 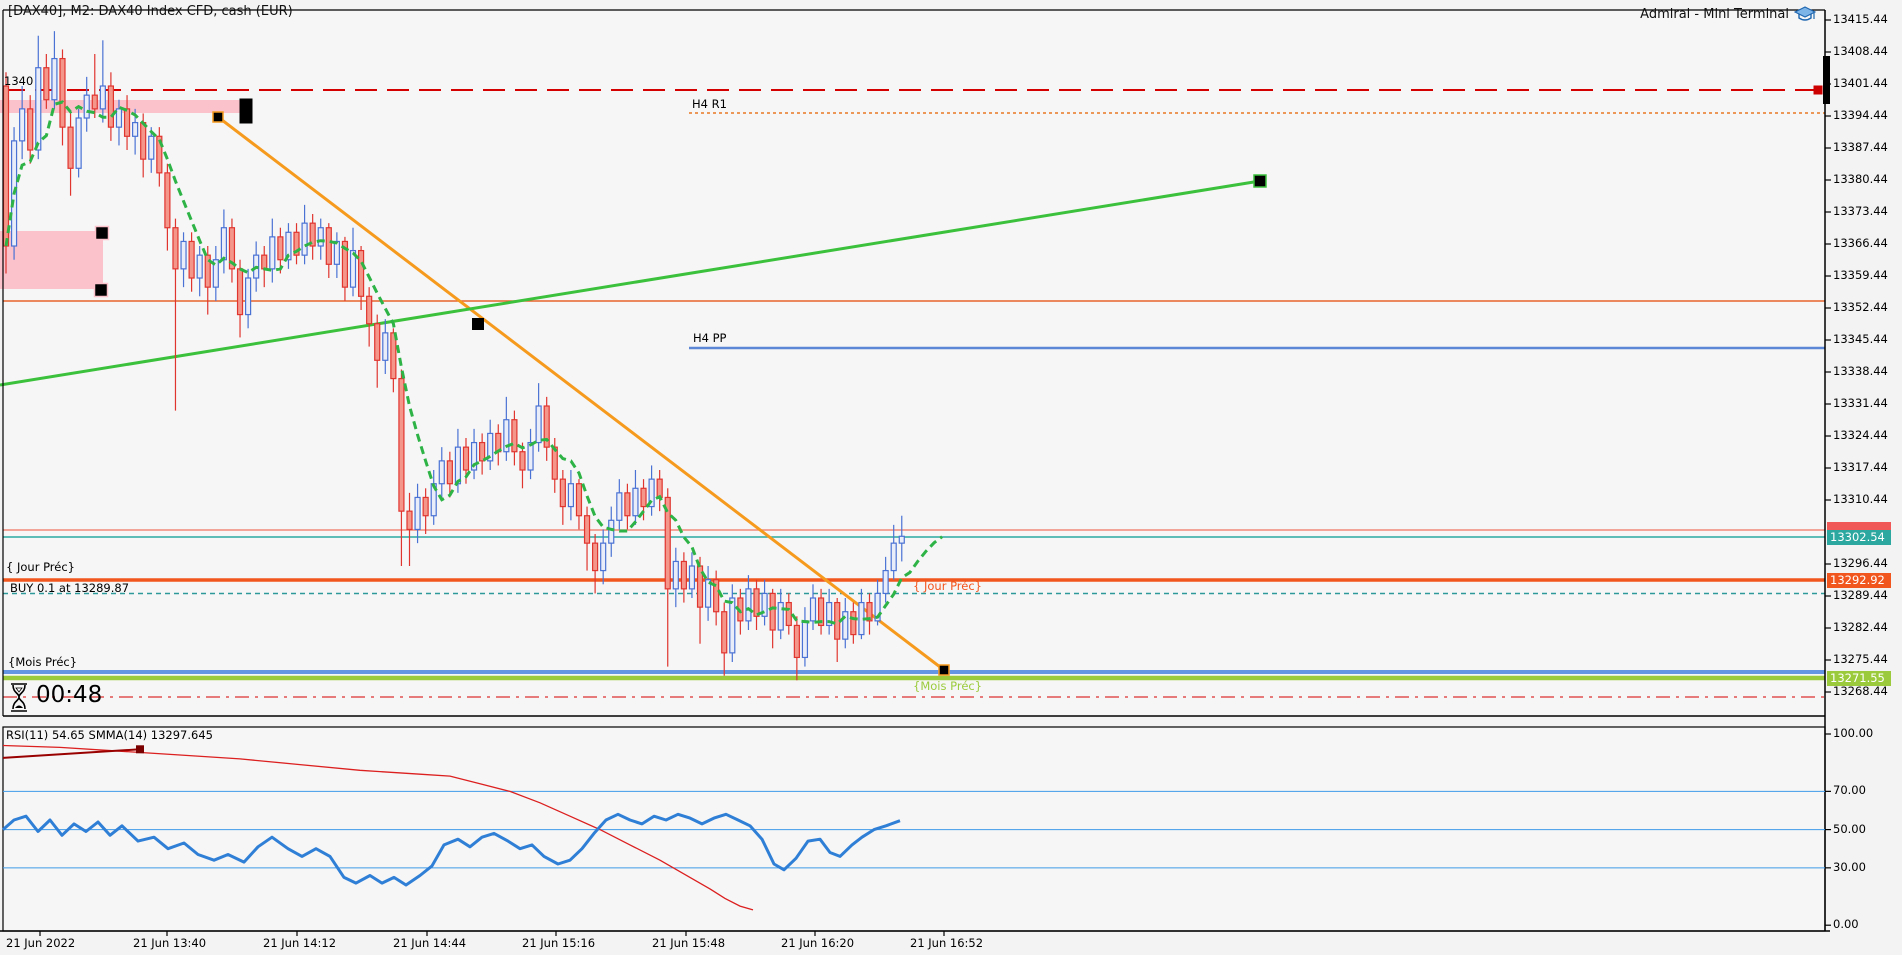 I want to click on bid-price-tag, so click(x=1859, y=526).